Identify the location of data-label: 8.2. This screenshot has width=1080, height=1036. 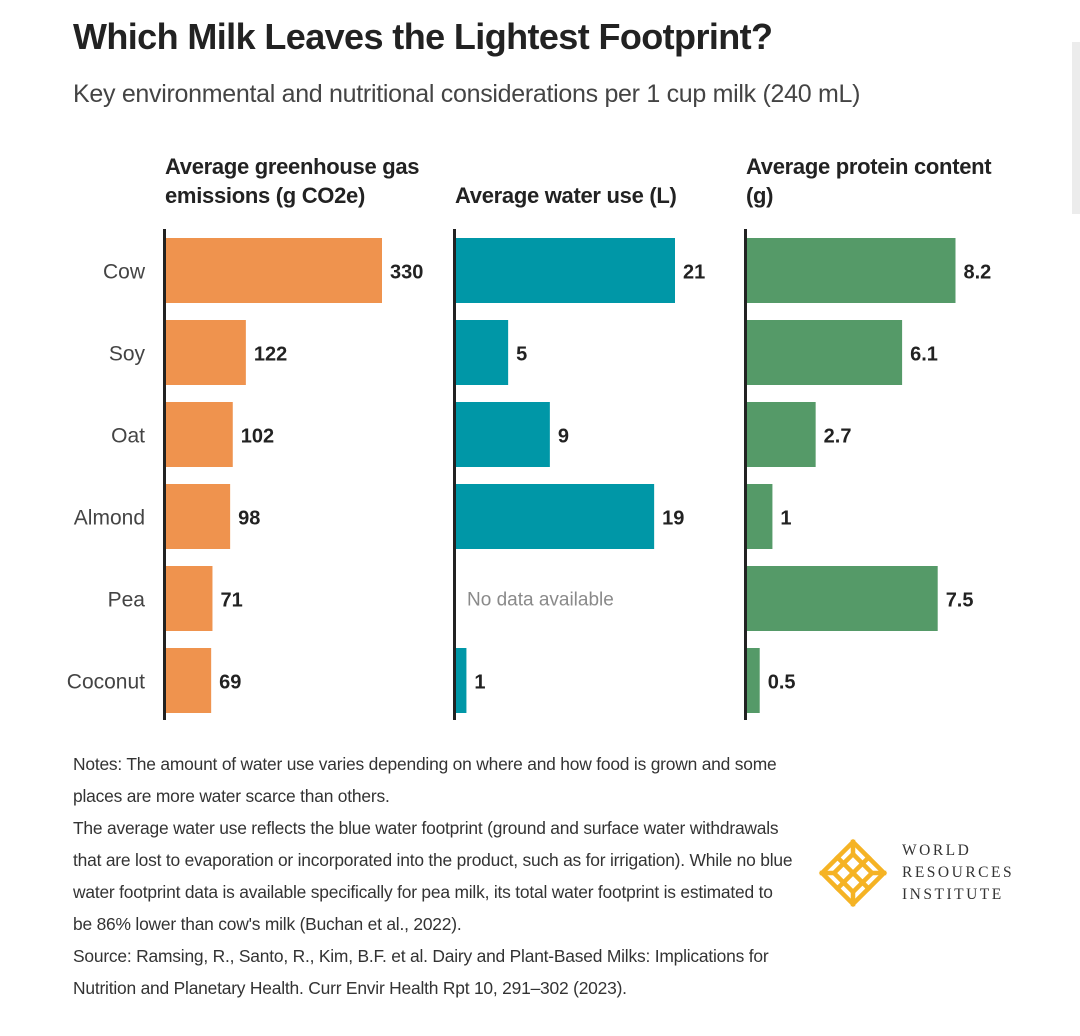
(978, 273).